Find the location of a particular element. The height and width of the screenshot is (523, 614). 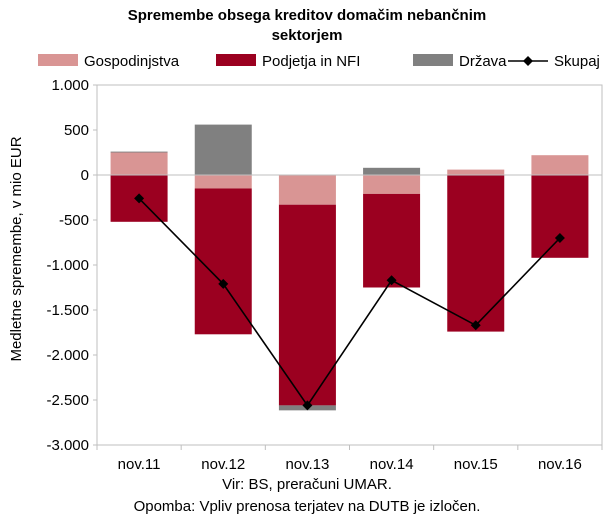

x-tick-label: nov.11 is located at coordinates (139, 464).